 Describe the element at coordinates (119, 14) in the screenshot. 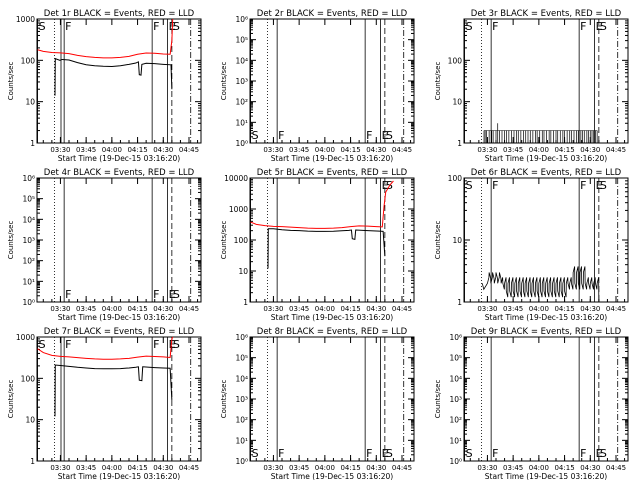

I see `chart-title: Det 1r BLACK = Events, RED = LLD` at that location.